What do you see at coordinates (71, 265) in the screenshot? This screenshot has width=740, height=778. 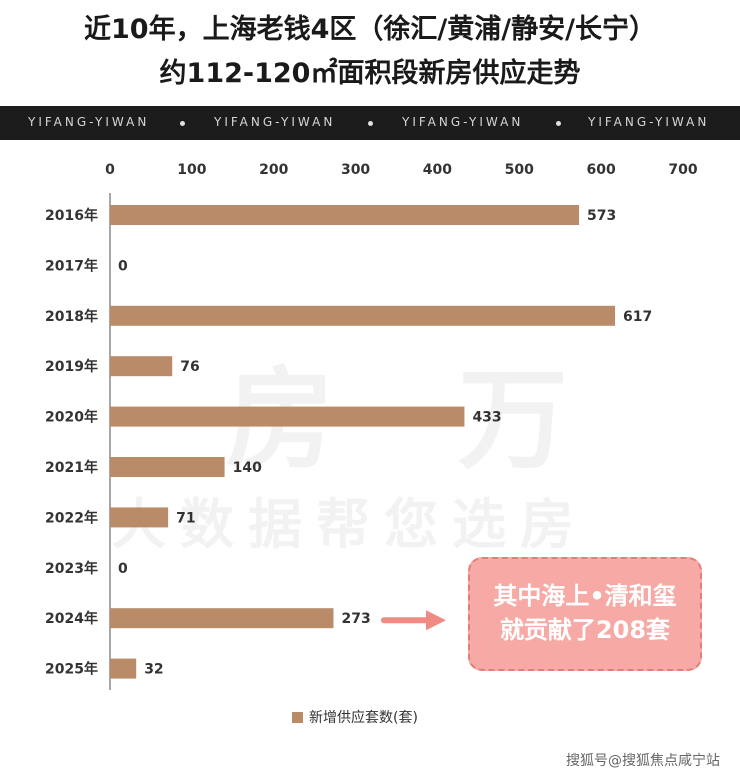 I see `y-category-label: 2017年` at bounding box center [71, 265].